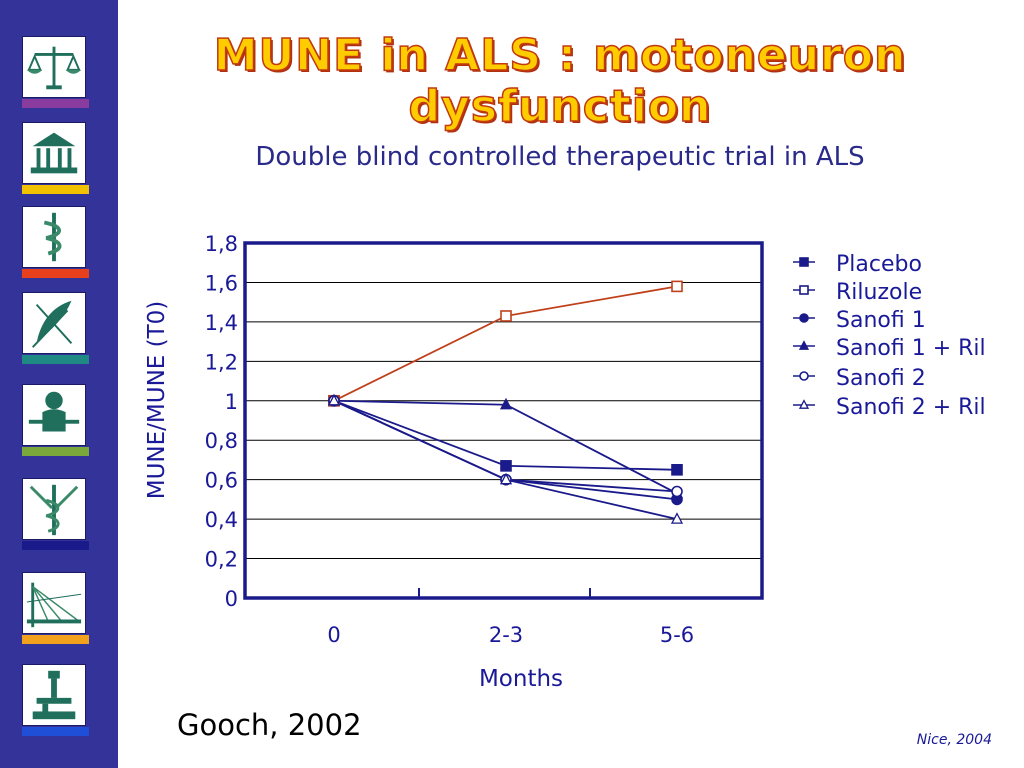 Image resolution: width=1024 pixels, height=768 pixels. I want to click on legend-label: Sanofi 2 + Ril, so click(911, 407).